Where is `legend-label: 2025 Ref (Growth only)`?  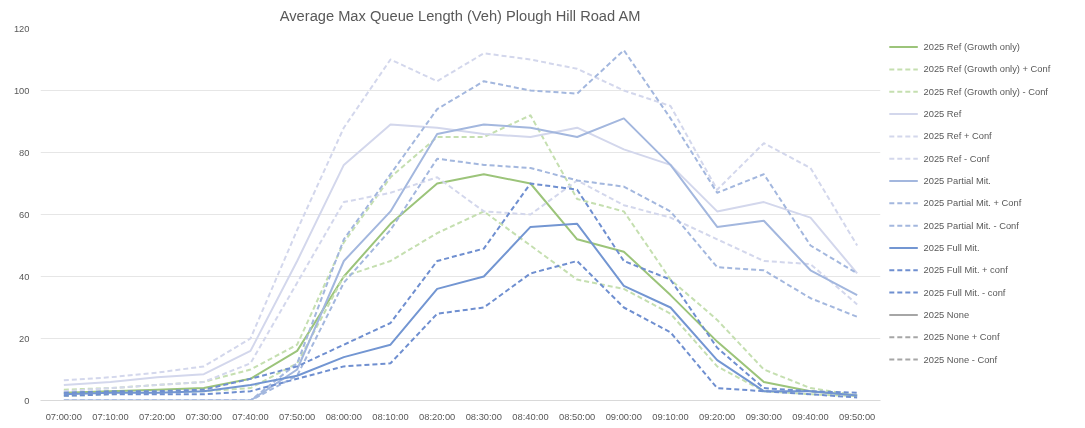
legend-label: 2025 Ref (Growth only) is located at coordinates (971, 47).